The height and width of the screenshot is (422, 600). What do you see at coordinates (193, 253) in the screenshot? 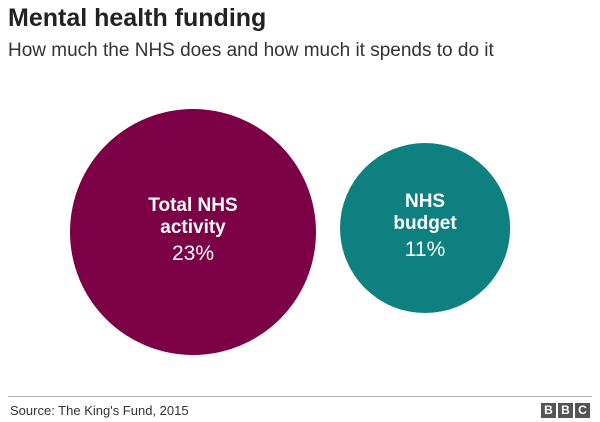
I see `value-label: 23%` at bounding box center [193, 253].